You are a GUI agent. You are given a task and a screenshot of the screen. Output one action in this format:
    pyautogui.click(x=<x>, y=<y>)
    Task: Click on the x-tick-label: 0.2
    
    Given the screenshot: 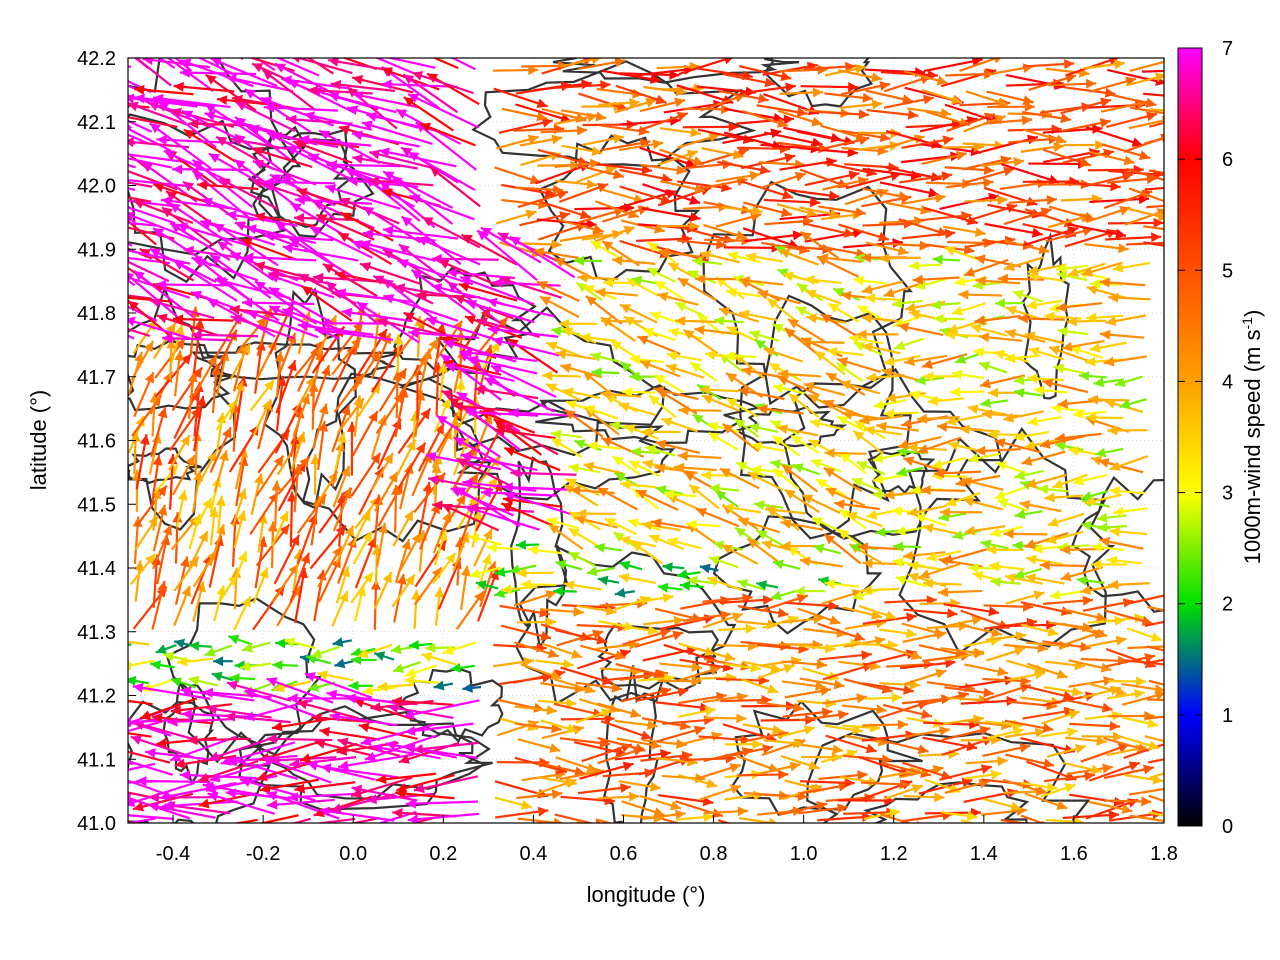 What is the action you would take?
    pyautogui.click(x=443, y=854)
    